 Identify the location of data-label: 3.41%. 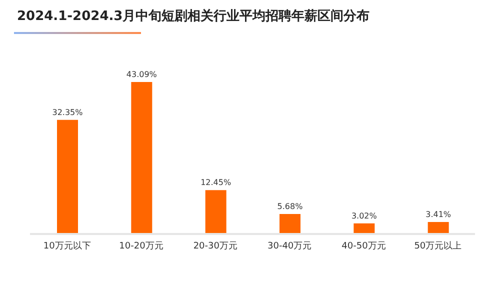
(439, 214).